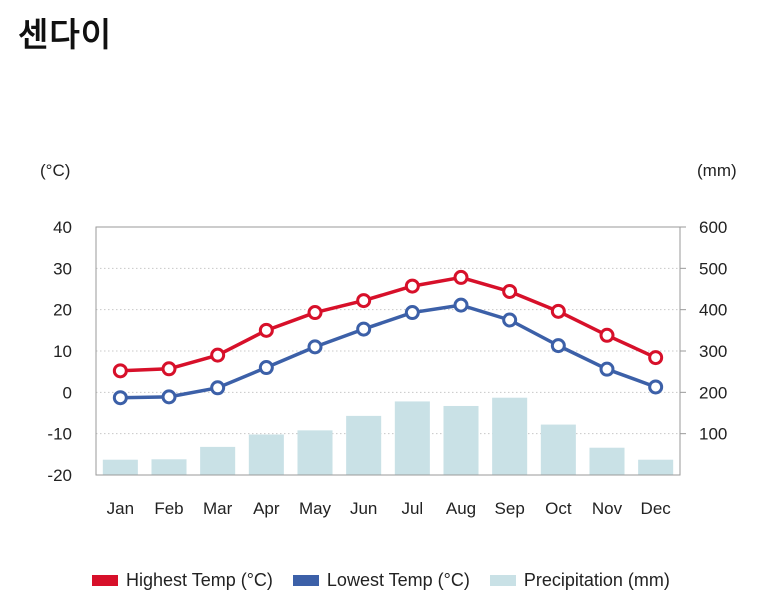 This screenshot has height=612, width=772. What do you see at coordinates (656, 508) in the screenshot?
I see `x-axis-tick-label: Dec` at bounding box center [656, 508].